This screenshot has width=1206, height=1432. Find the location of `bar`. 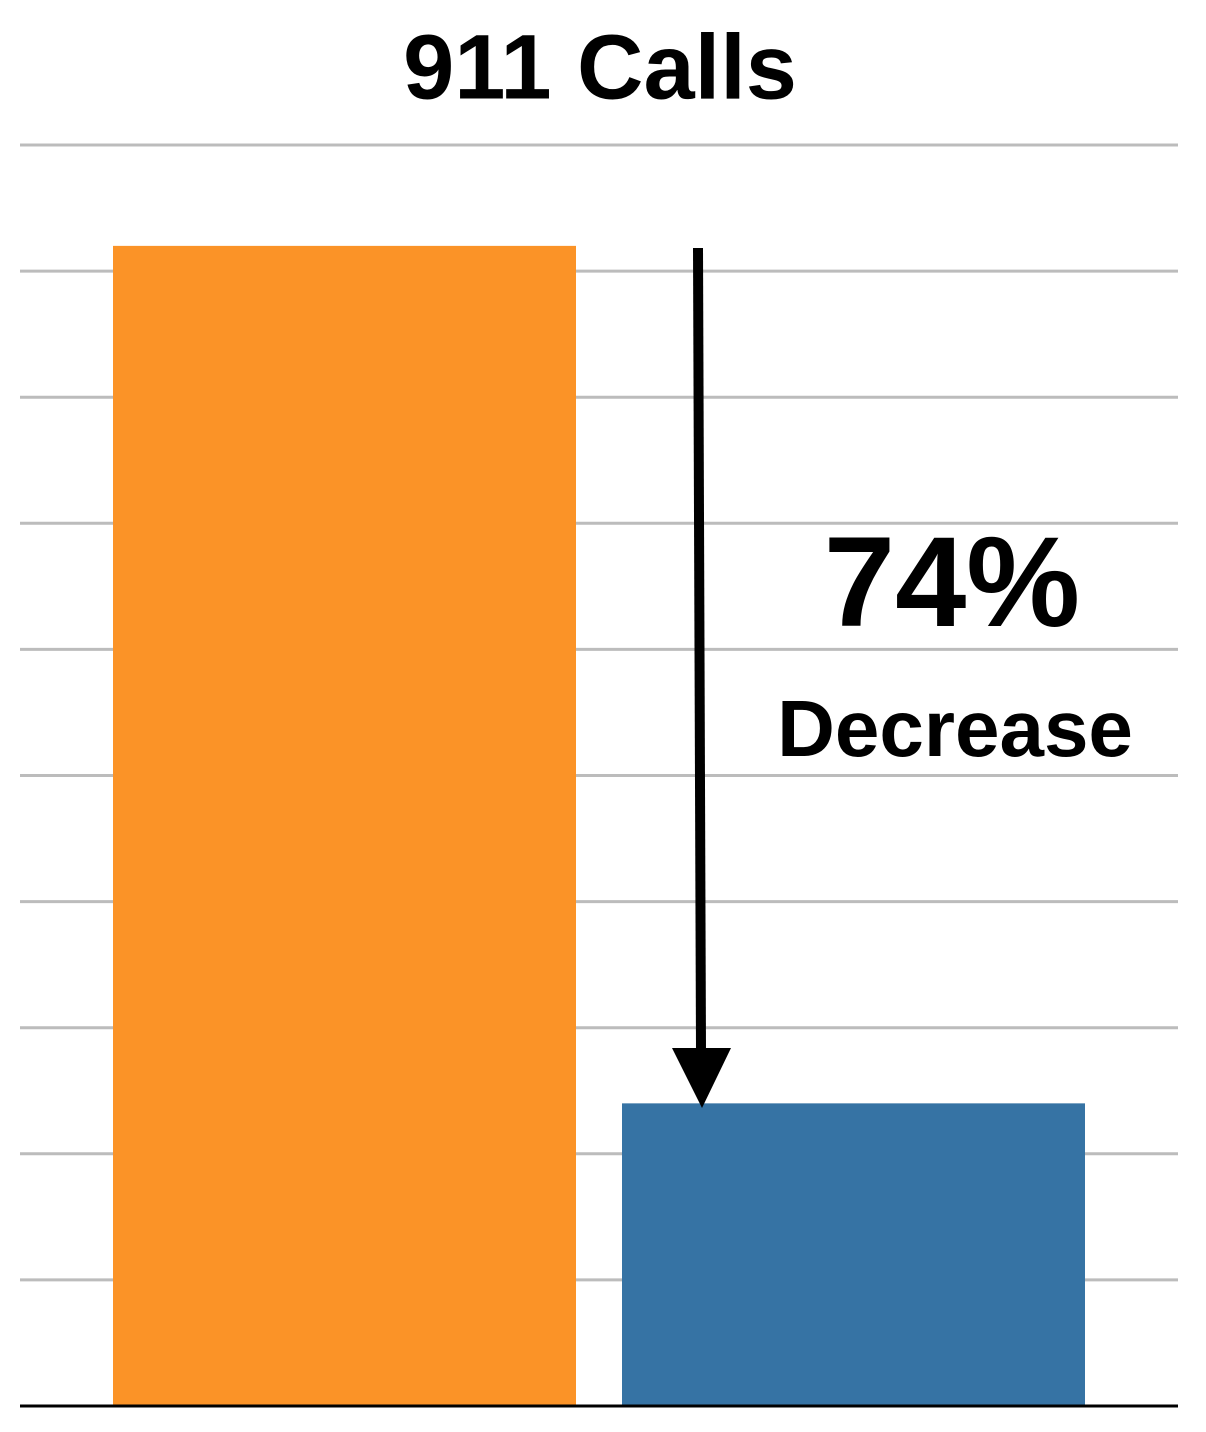

bar is located at coordinates (853, 1254).